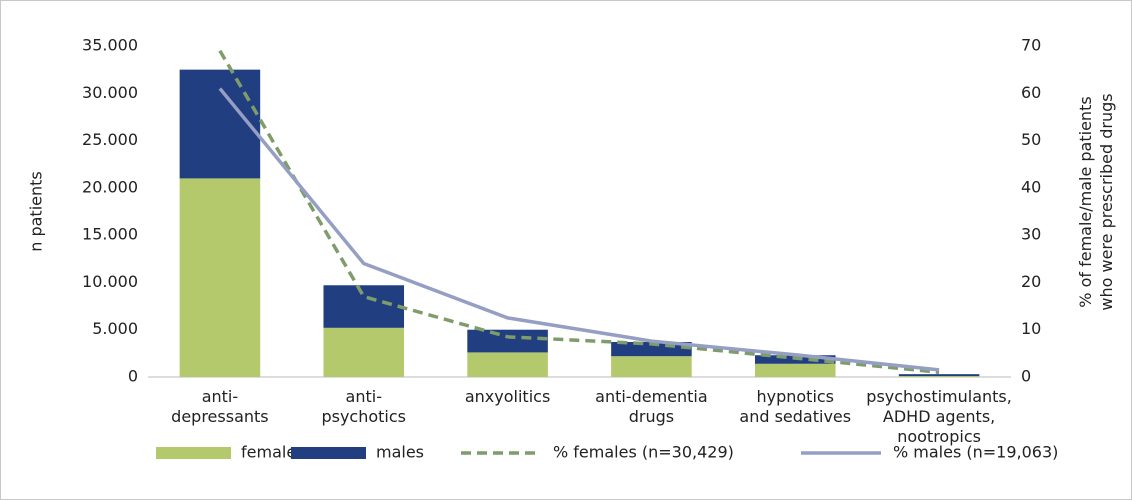 This screenshot has width=1132, height=500. What do you see at coordinates (643, 452) in the screenshot?
I see `legend-label: % females (n=30,429)` at bounding box center [643, 452].